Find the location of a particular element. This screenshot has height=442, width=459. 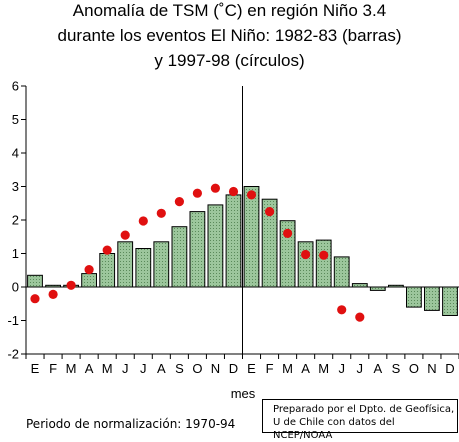

y-tick-label: 1 is located at coordinates (15, 253).